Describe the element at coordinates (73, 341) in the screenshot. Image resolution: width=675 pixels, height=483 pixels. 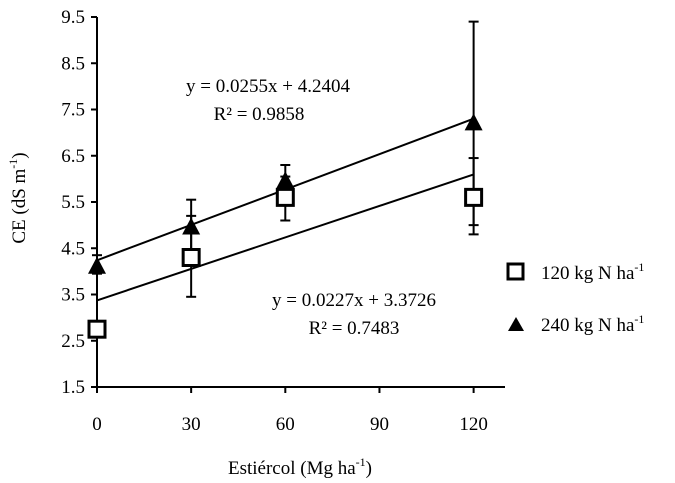
I see `y-tick-label: 2.5` at that location.